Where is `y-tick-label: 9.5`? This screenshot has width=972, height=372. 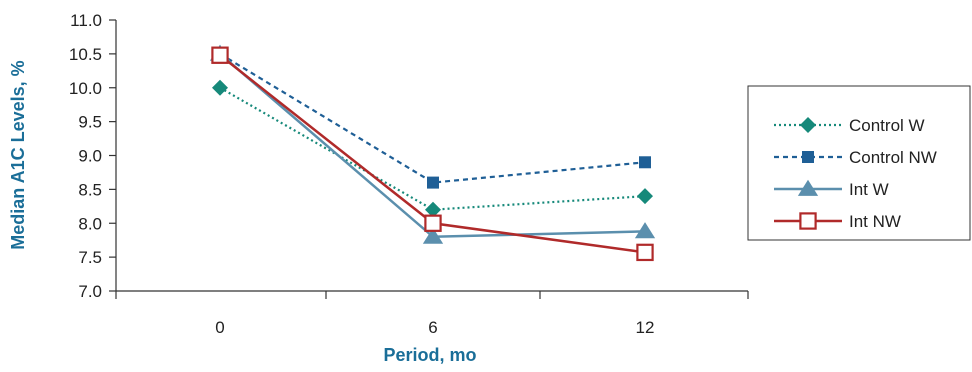
y-tick-label: 9.5 is located at coordinates (90, 122).